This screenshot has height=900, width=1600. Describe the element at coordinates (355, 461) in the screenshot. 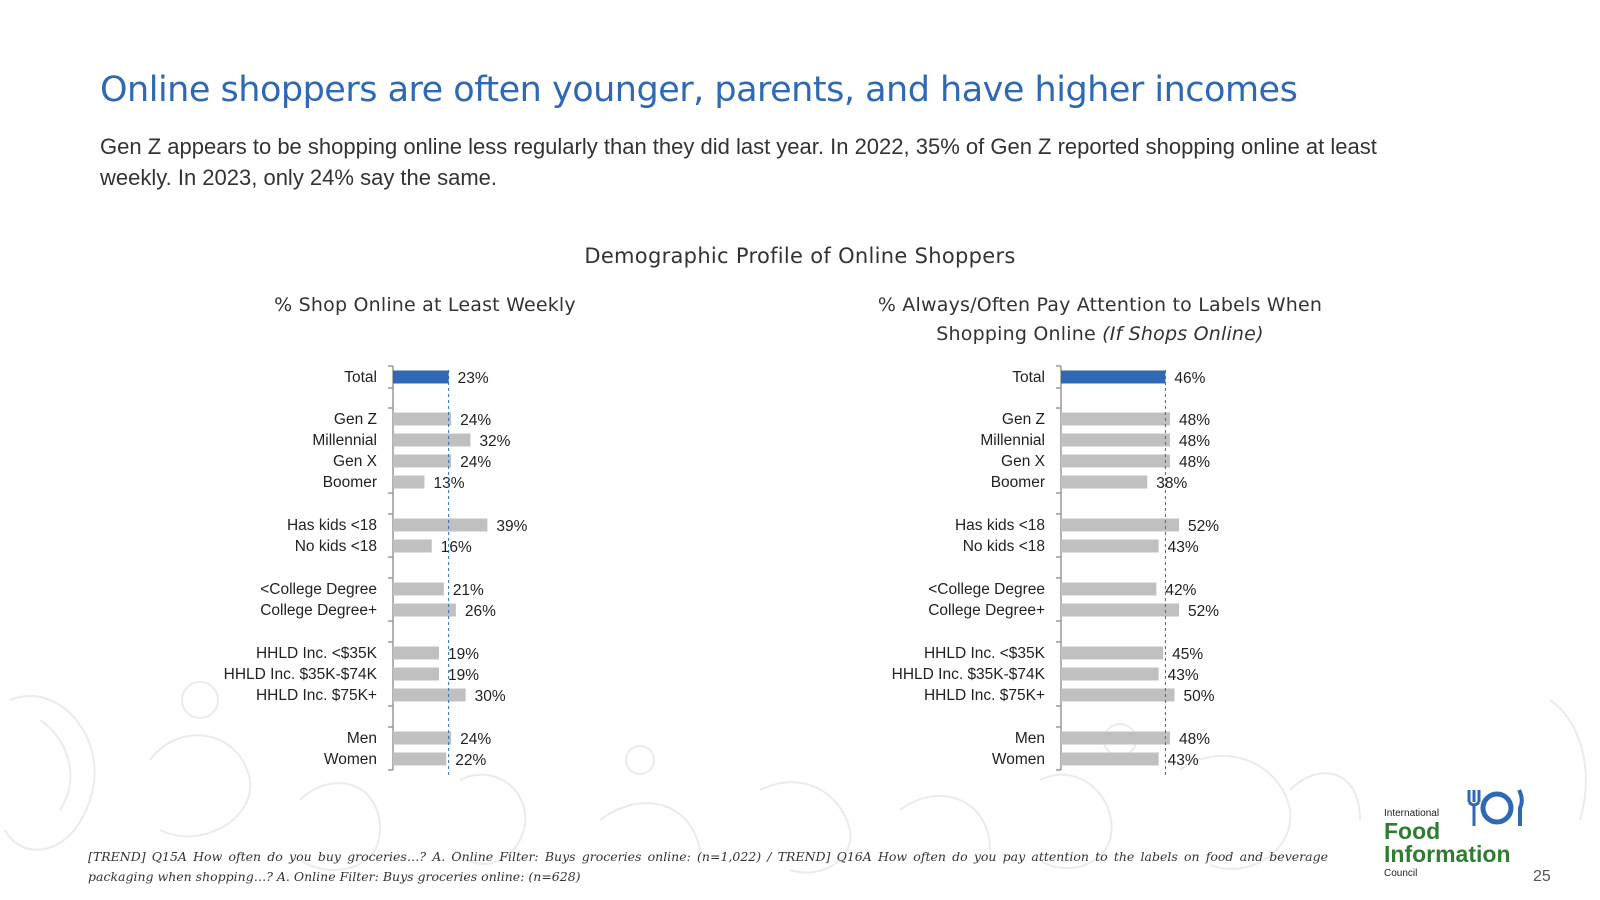

I see `left-category-label: Gen X` at that location.